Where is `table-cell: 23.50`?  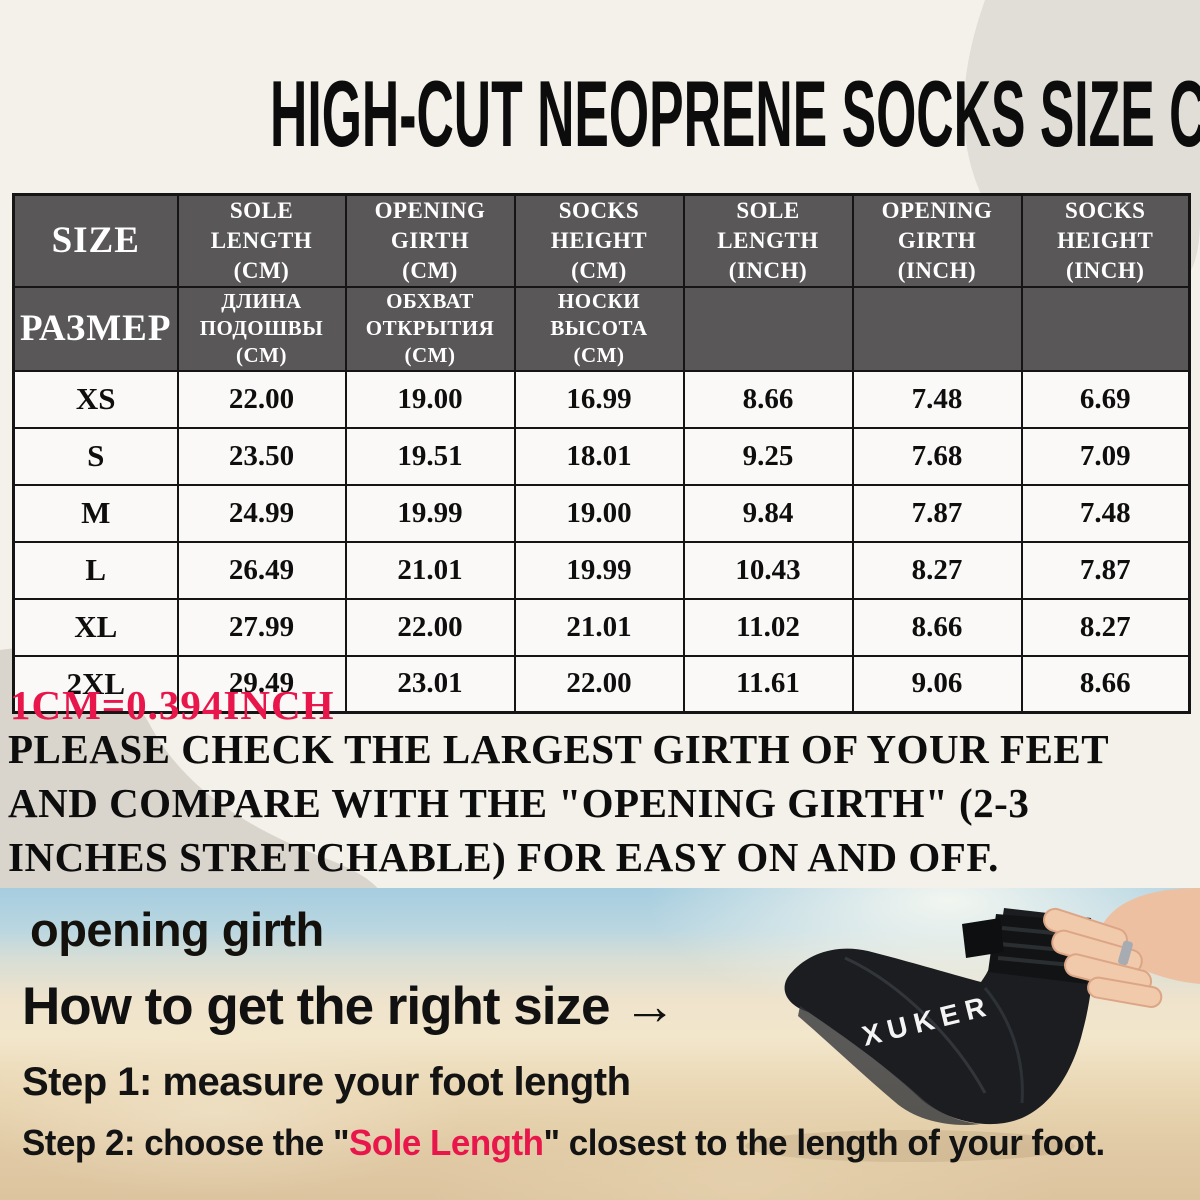
table-cell: 23.50 is located at coordinates (261, 456).